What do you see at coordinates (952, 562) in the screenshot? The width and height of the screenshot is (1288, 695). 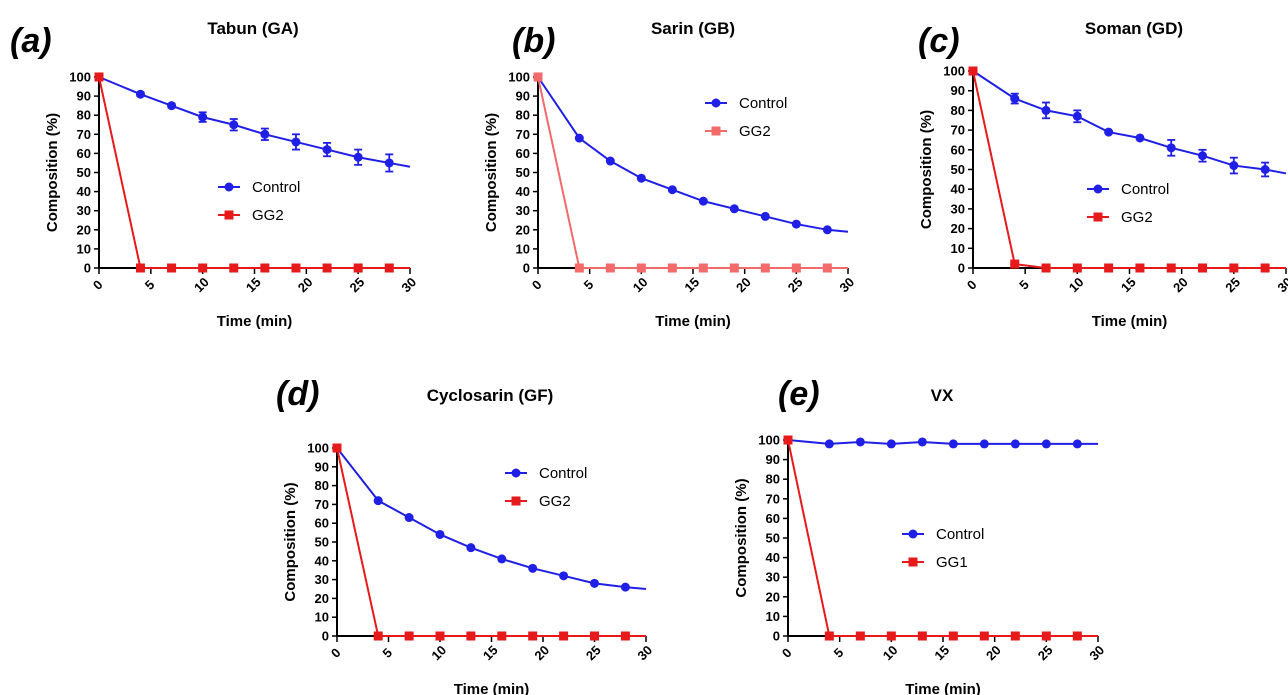 I see `legend-label: GG1` at bounding box center [952, 562].